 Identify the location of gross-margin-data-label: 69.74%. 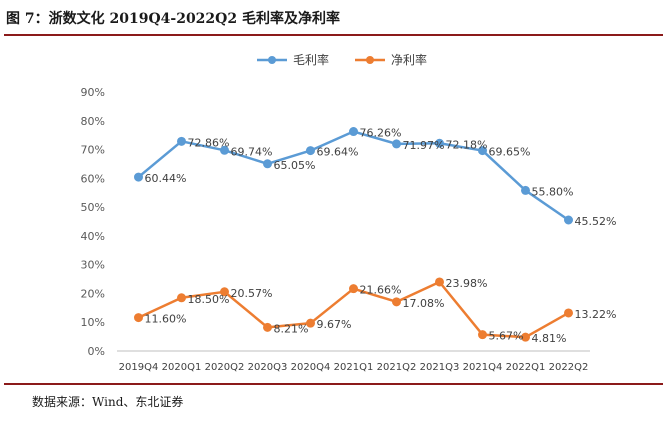
(252, 151).